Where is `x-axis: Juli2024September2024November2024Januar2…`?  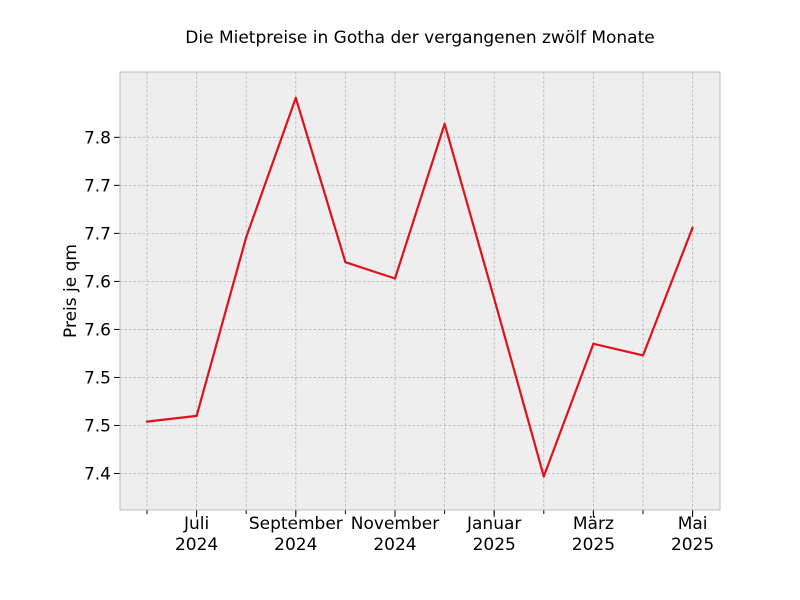
x-axis: Juli2024September2024November2024Januar2… is located at coordinates (430, 532).